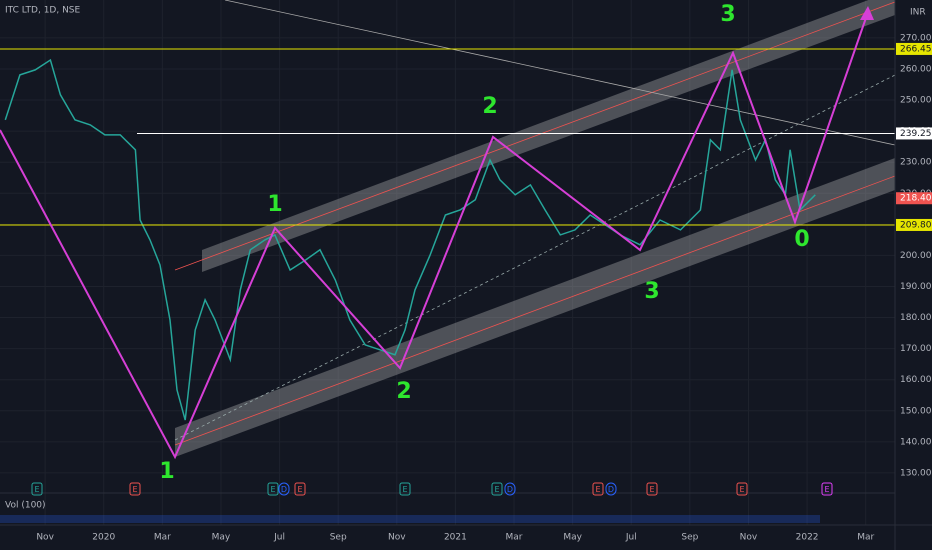  What do you see at coordinates (916, 38) in the screenshot?
I see `y-tick-label: 270.00` at bounding box center [916, 38].